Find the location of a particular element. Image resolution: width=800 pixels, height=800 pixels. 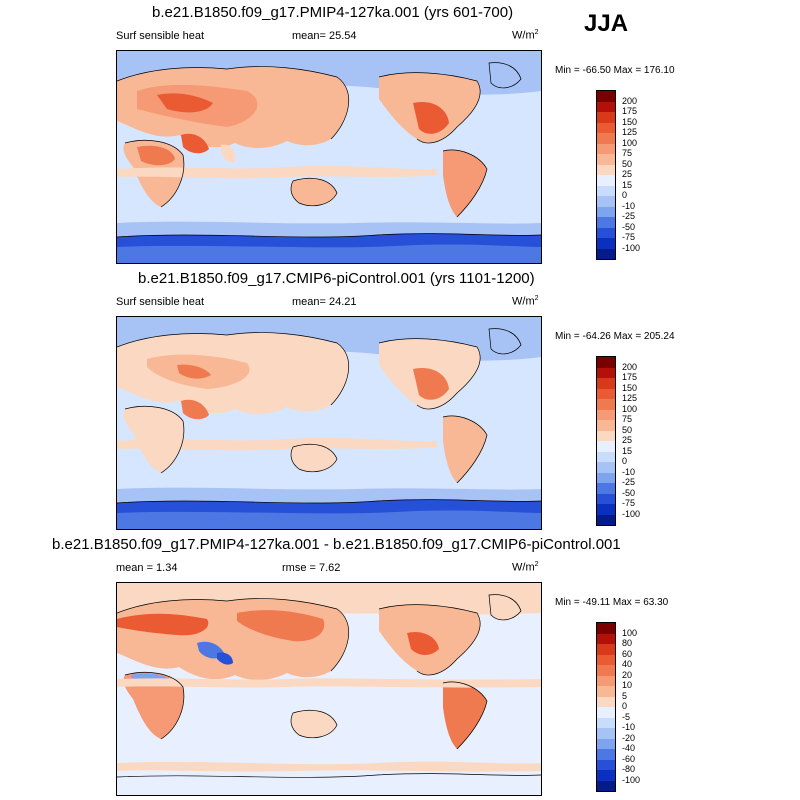

panel-2-colorbar is located at coordinates (606, 441).